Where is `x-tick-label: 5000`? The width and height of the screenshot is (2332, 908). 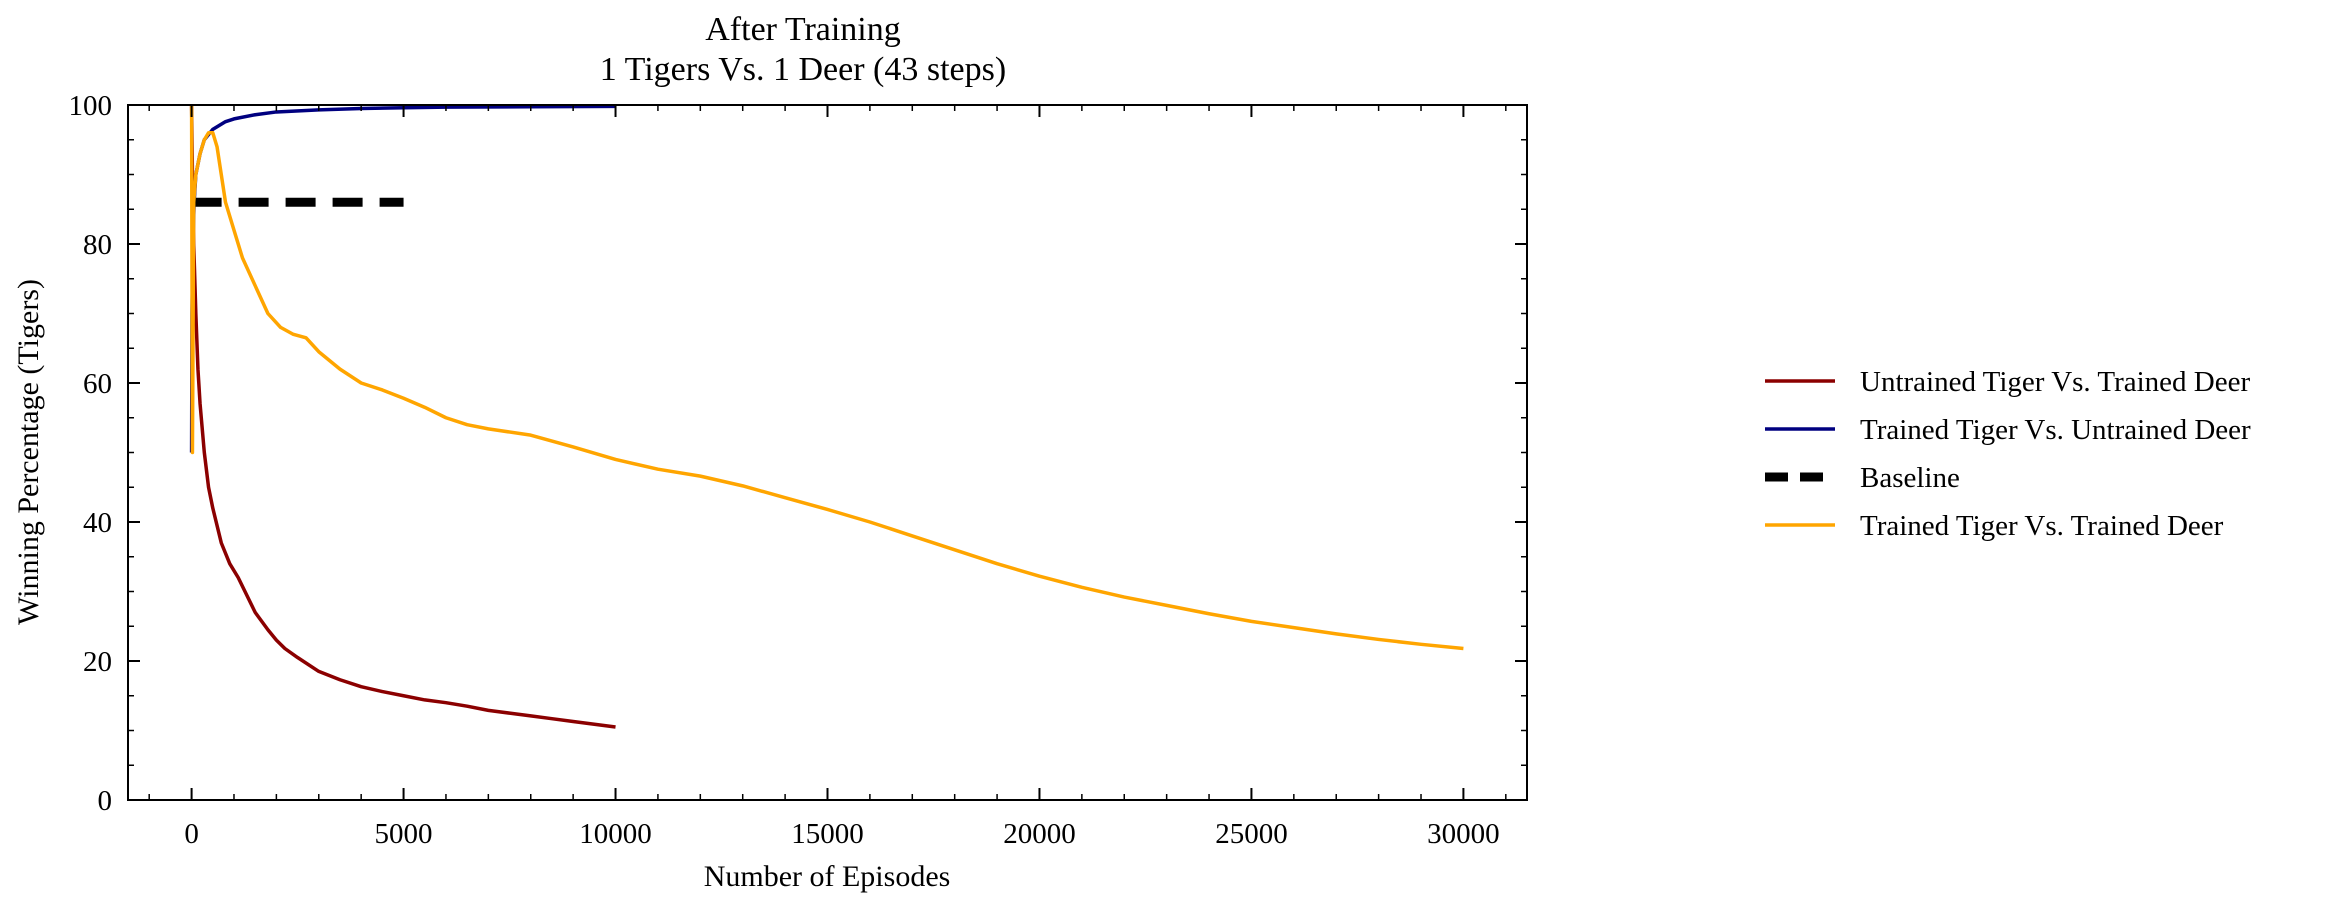
x-tick-label: 5000 is located at coordinates (404, 834).